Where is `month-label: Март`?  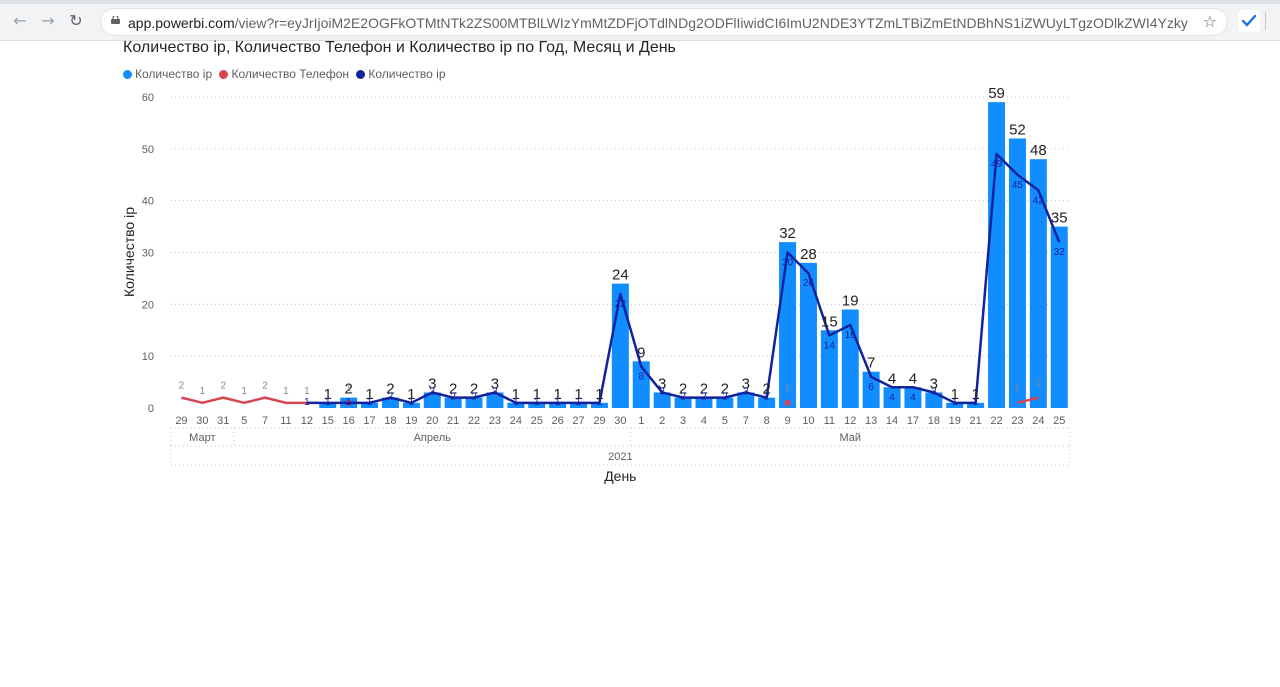
month-label: Март is located at coordinates (202, 438).